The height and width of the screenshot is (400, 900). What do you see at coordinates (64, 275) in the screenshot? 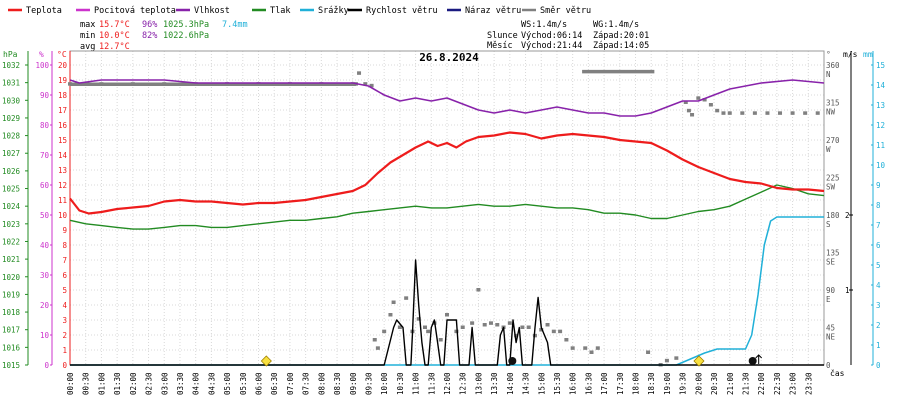
I see `temp-tick: 6` at bounding box center [64, 275].